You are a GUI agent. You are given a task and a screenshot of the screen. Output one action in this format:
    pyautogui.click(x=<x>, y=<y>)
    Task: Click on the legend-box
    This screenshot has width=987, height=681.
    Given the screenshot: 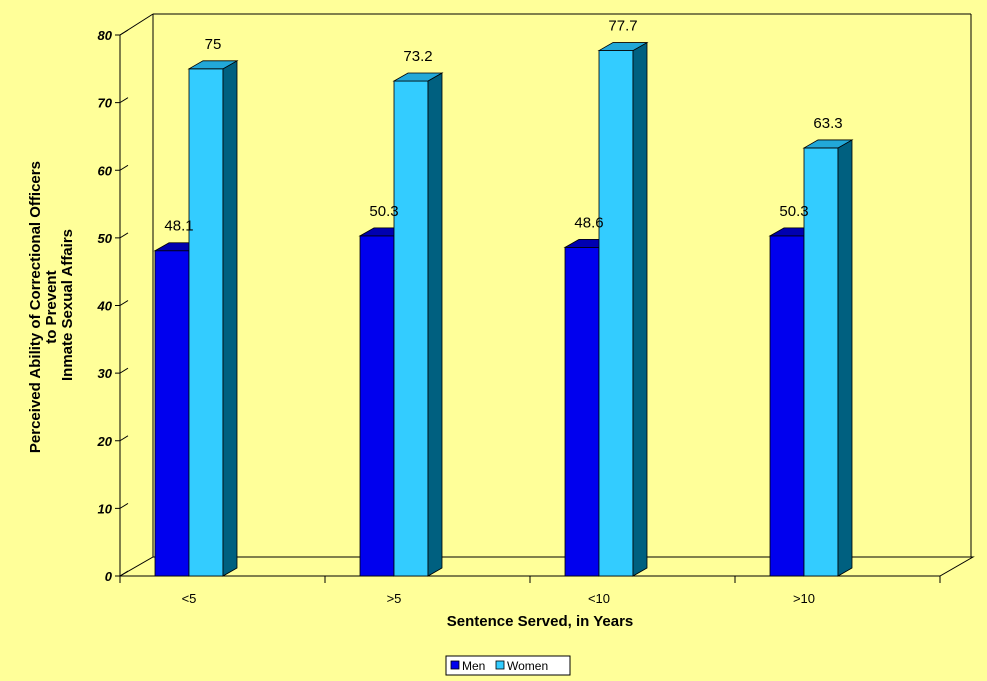 What is the action you would take?
    pyautogui.click(x=508, y=665)
    